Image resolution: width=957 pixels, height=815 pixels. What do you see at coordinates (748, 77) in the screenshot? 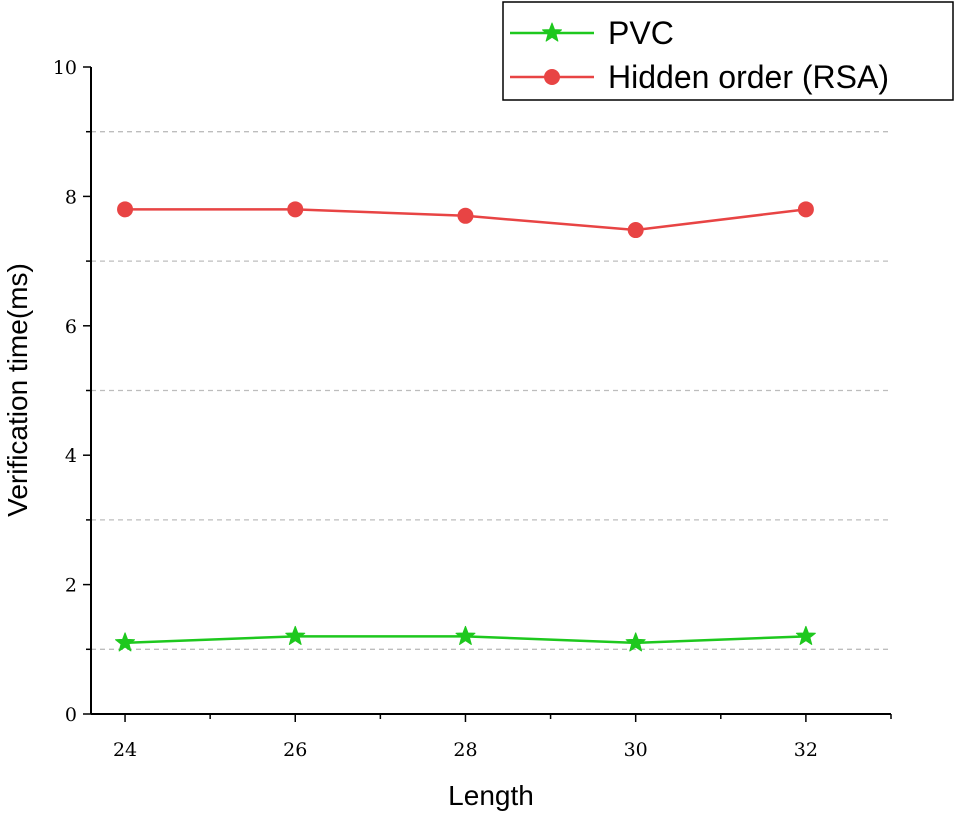
I see `legend-label: Hidden order (RSA)` at bounding box center [748, 77].